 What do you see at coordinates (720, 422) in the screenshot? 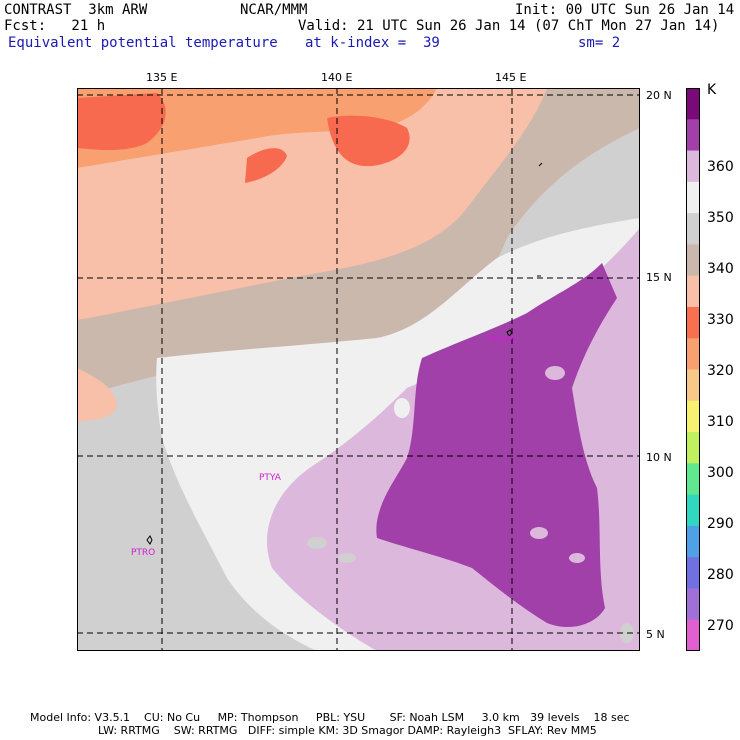
I see `colorbar-label-310: 310` at bounding box center [720, 422].